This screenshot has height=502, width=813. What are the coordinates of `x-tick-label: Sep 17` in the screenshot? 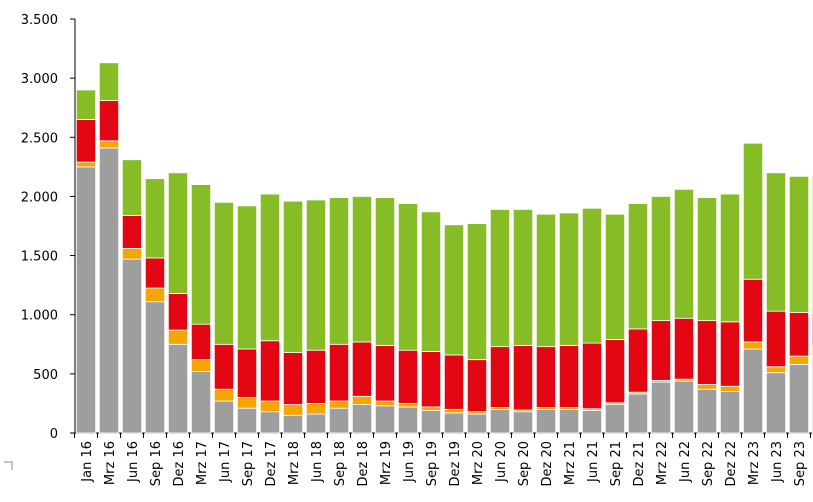 It's located at (248, 463).